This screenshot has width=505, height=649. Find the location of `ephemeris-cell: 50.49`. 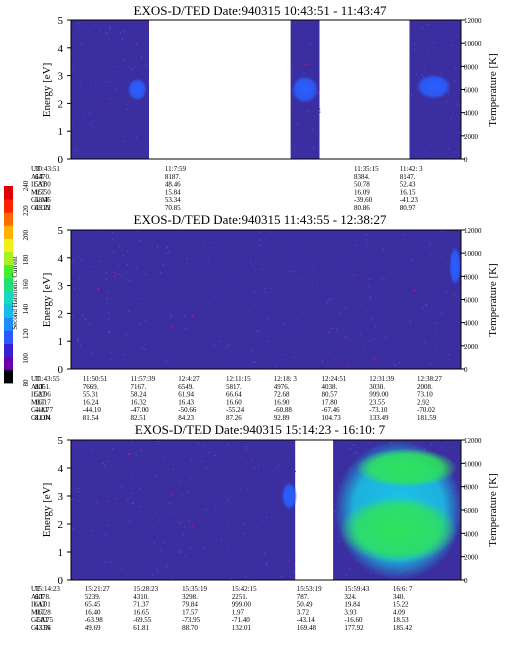

ephemeris-cell: 50.49 is located at coordinates (305, 605).